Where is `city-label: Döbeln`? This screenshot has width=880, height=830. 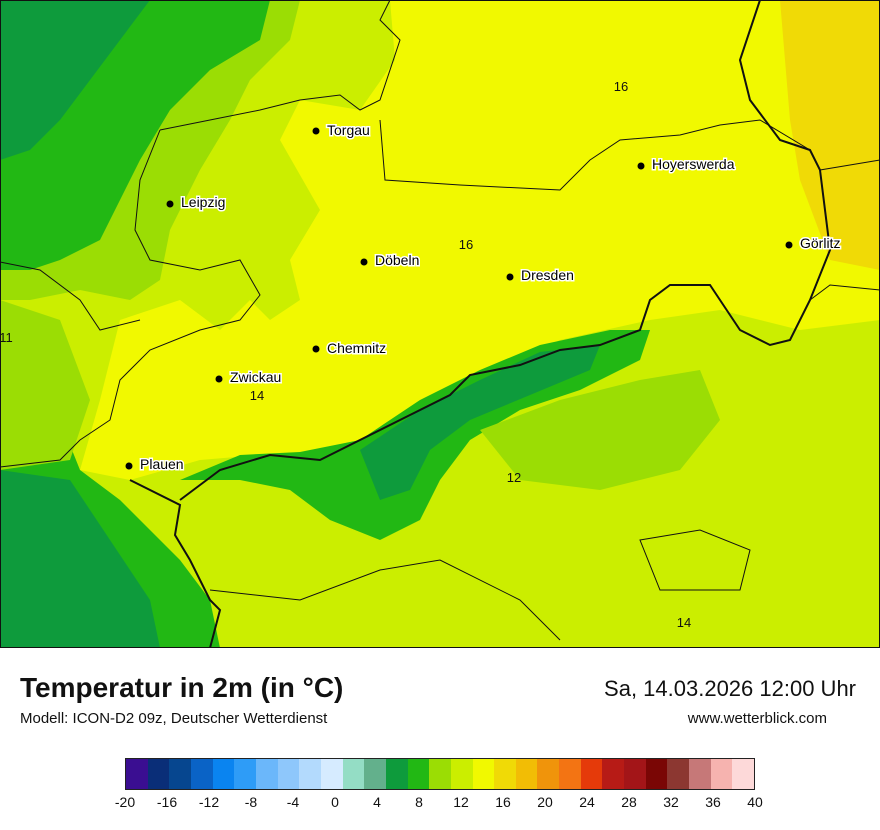 city-label: Döbeln is located at coordinates (397, 260).